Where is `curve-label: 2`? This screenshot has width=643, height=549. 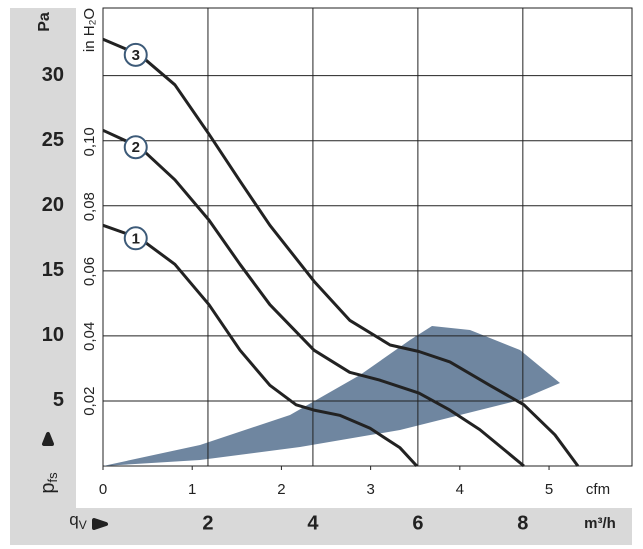
curve-label: 2 is located at coordinates (136, 147).